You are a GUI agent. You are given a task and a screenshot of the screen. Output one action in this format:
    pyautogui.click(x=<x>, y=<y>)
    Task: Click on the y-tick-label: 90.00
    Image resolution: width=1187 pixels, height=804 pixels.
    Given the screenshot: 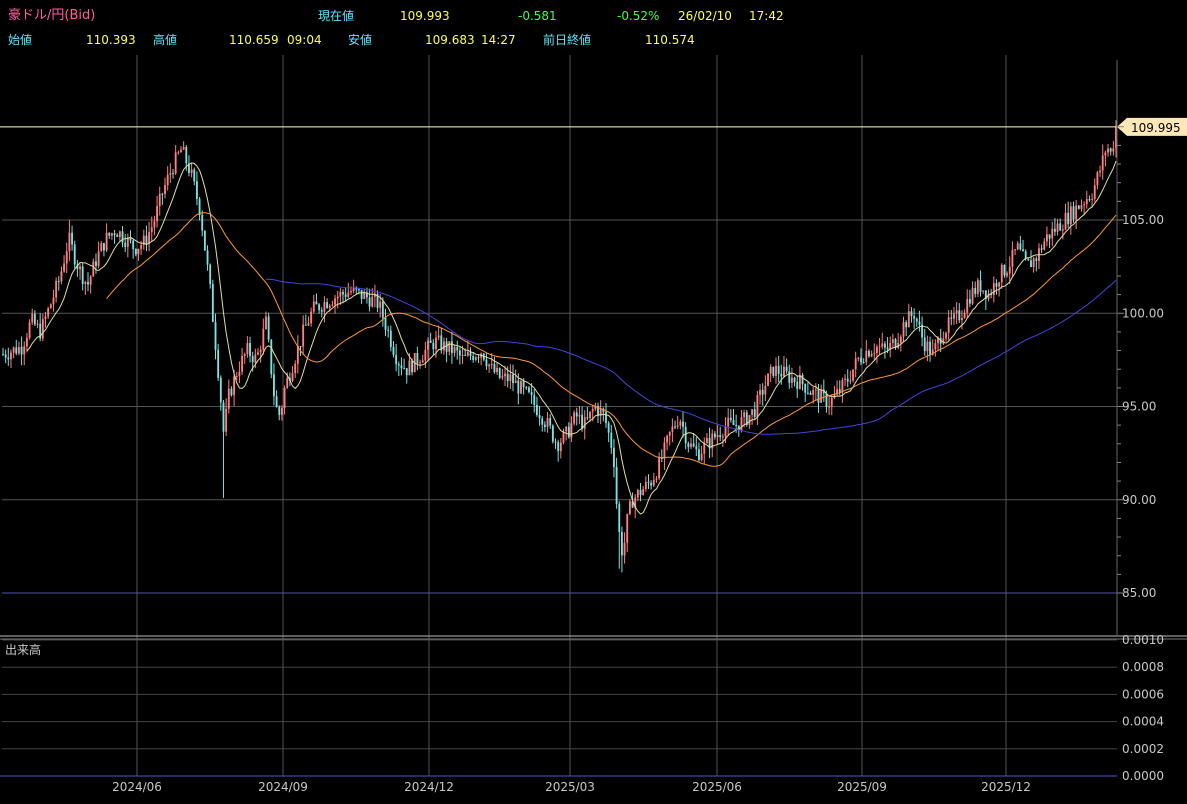 What is the action you would take?
    pyautogui.click(x=1139, y=500)
    